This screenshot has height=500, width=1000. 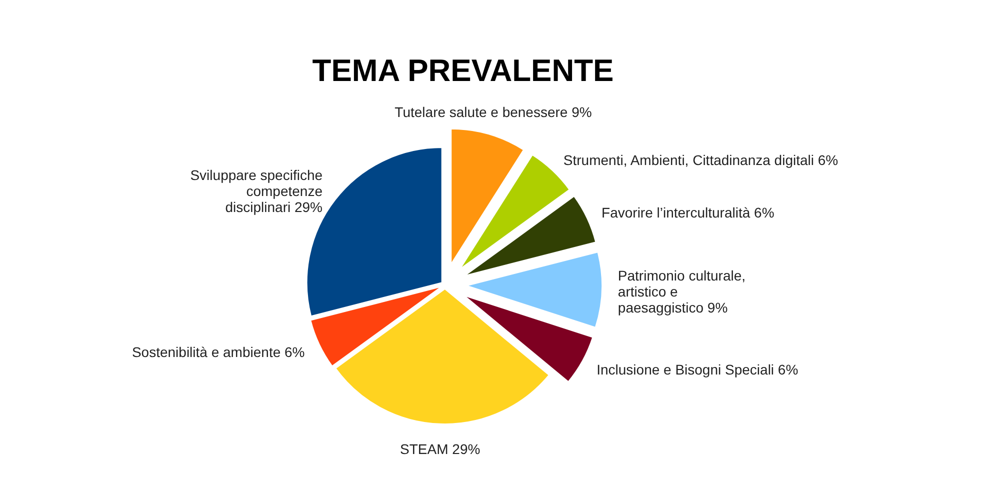 What do you see at coordinates (688, 212) in the screenshot?
I see `slice-label: Favorire l’interculturalità 6%` at bounding box center [688, 212].